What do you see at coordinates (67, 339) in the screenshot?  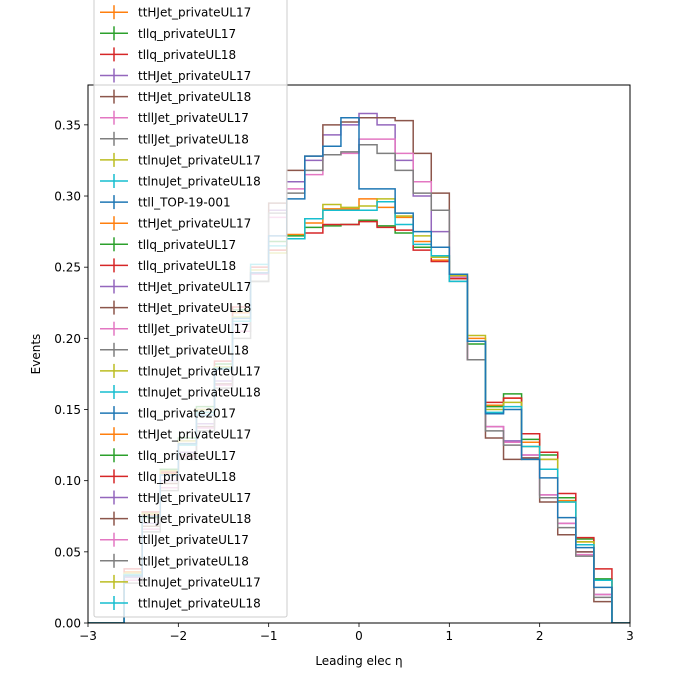 I see `y-tick-label: 0.20` at bounding box center [67, 339].